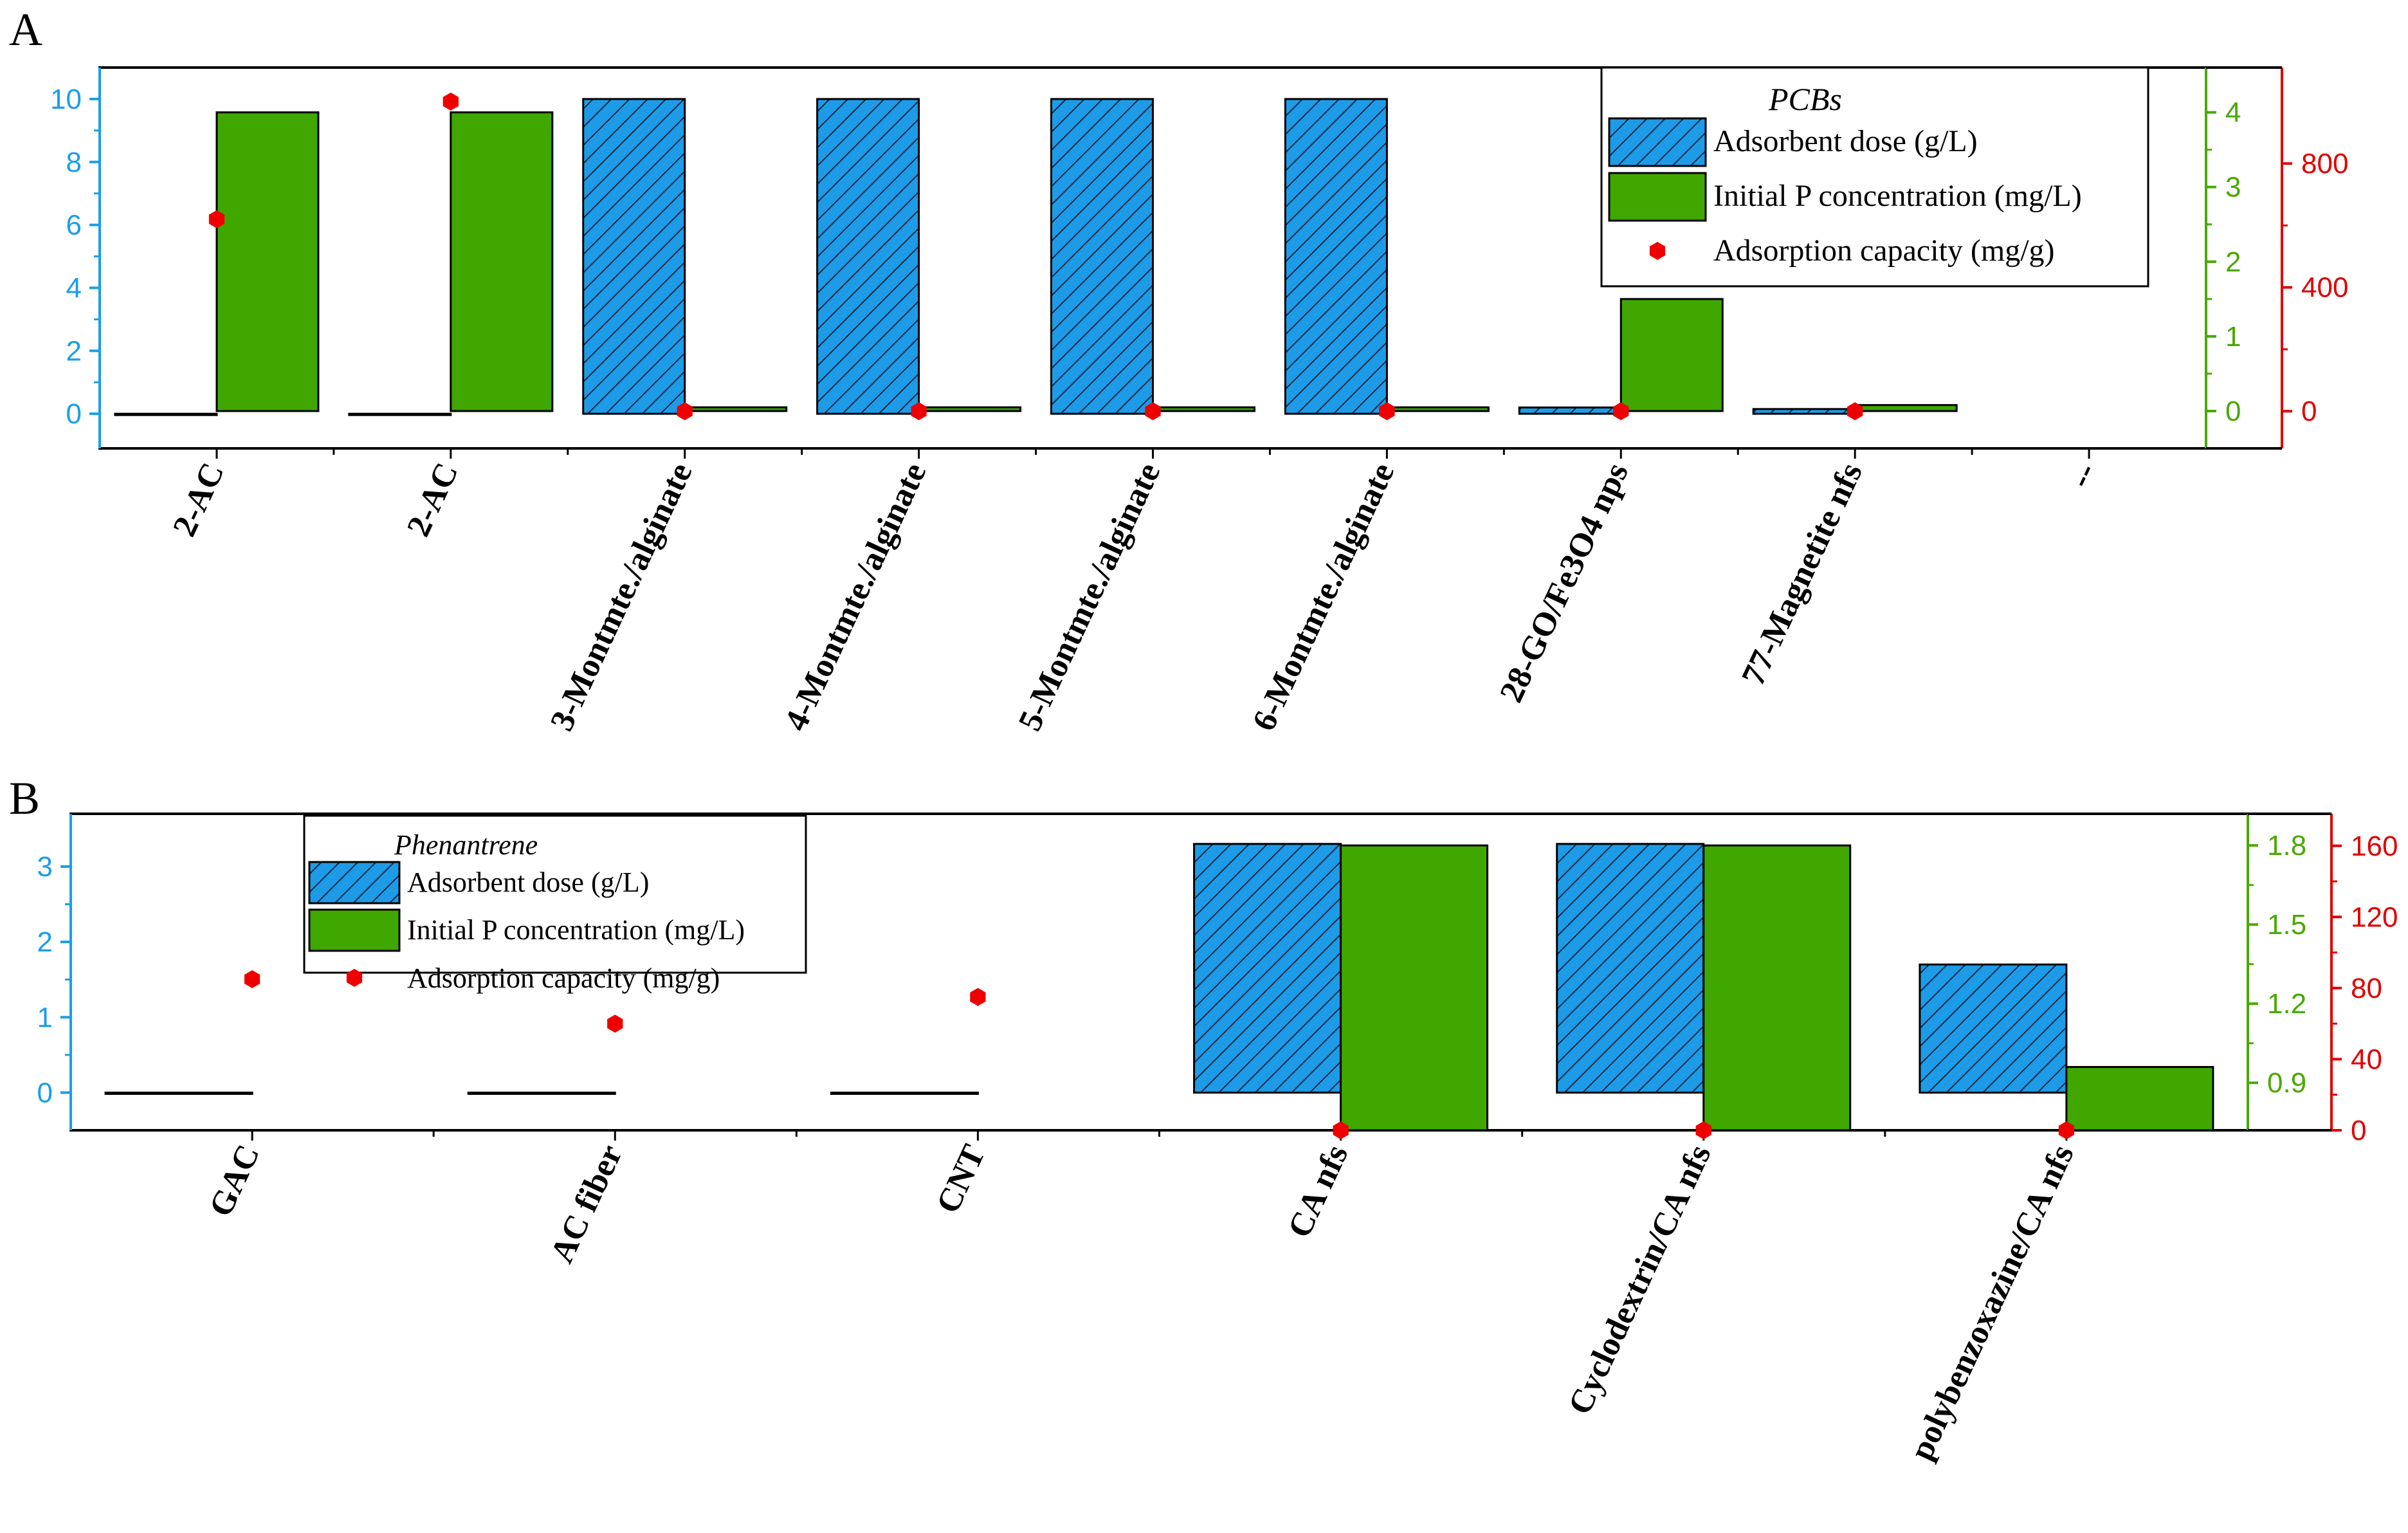  Describe the element at coordinates (2233, 262) in the screenshot. I see `green-axis-tick-label: 2` at that location.